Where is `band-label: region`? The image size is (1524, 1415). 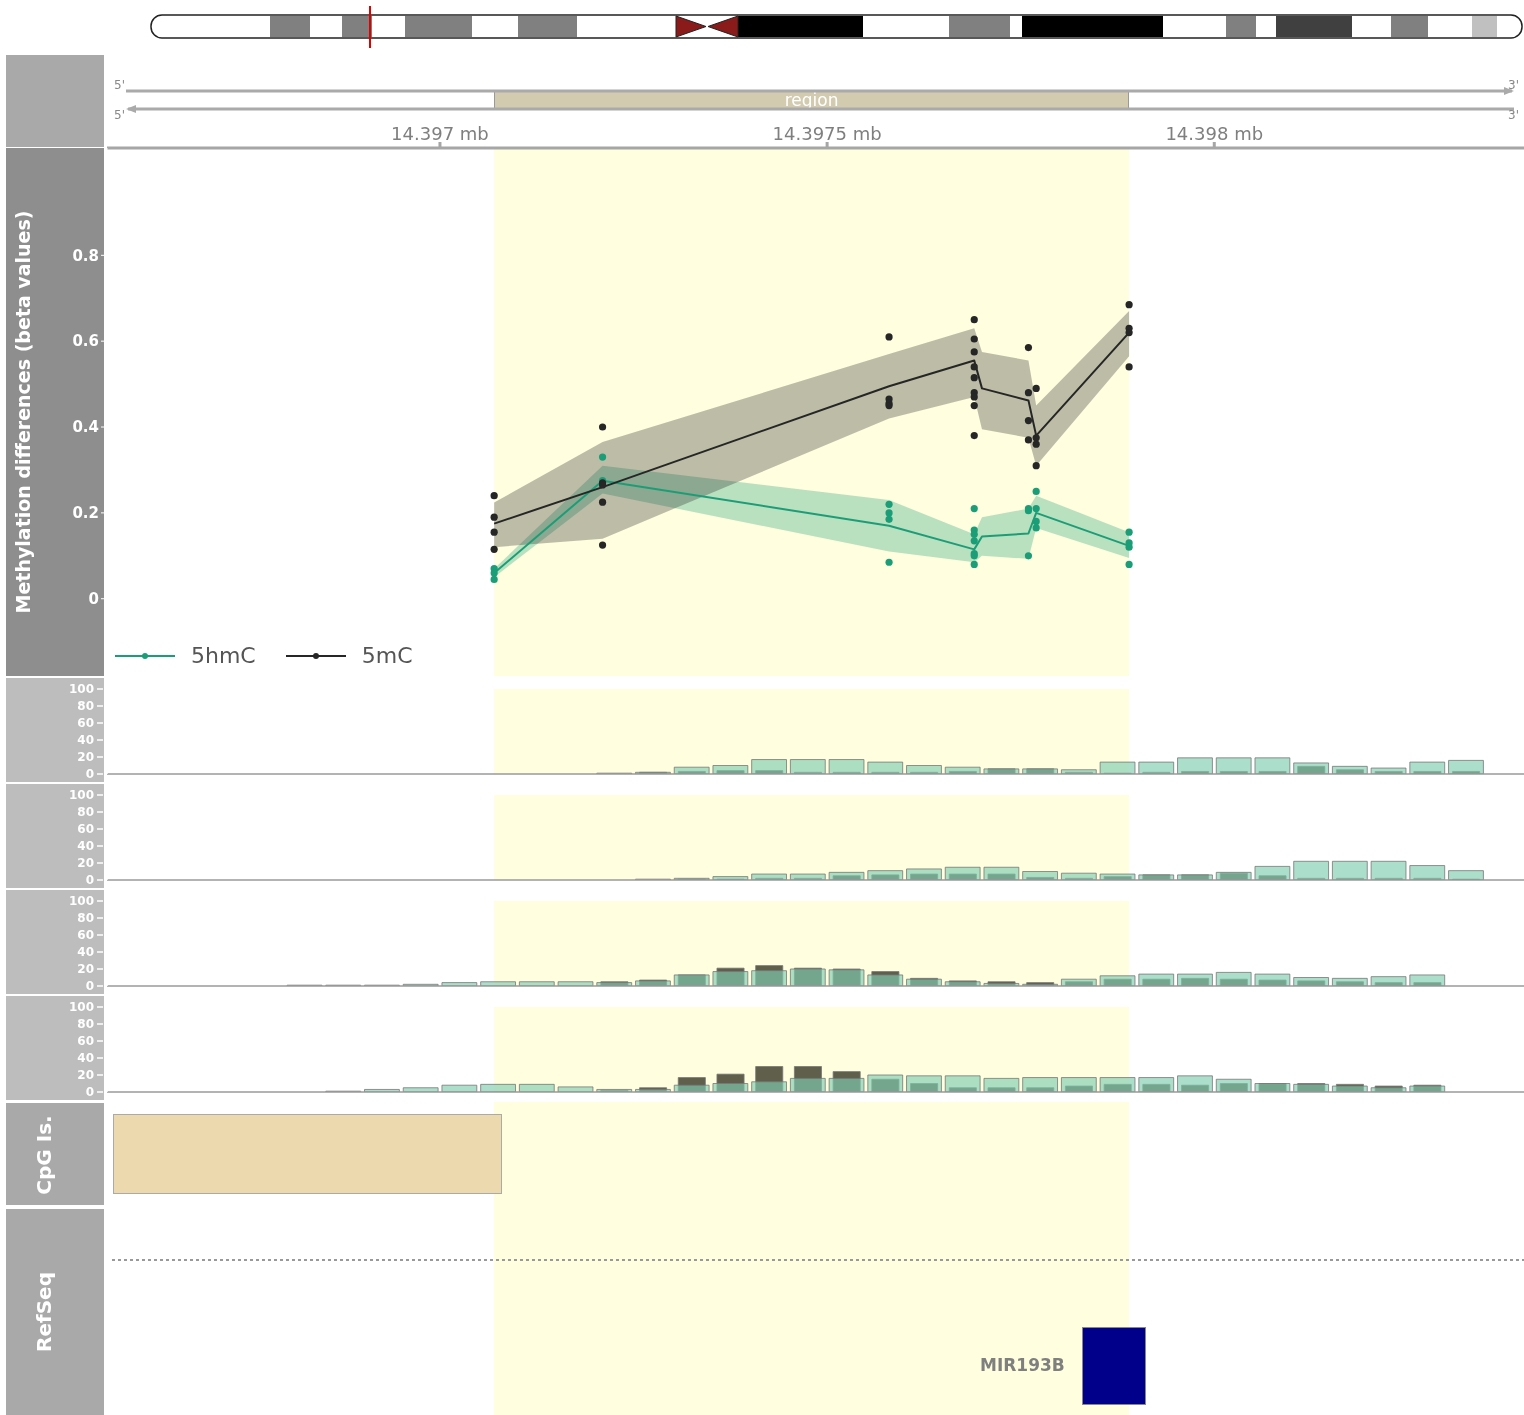
band-label: region is located at coordinates (812, 100).